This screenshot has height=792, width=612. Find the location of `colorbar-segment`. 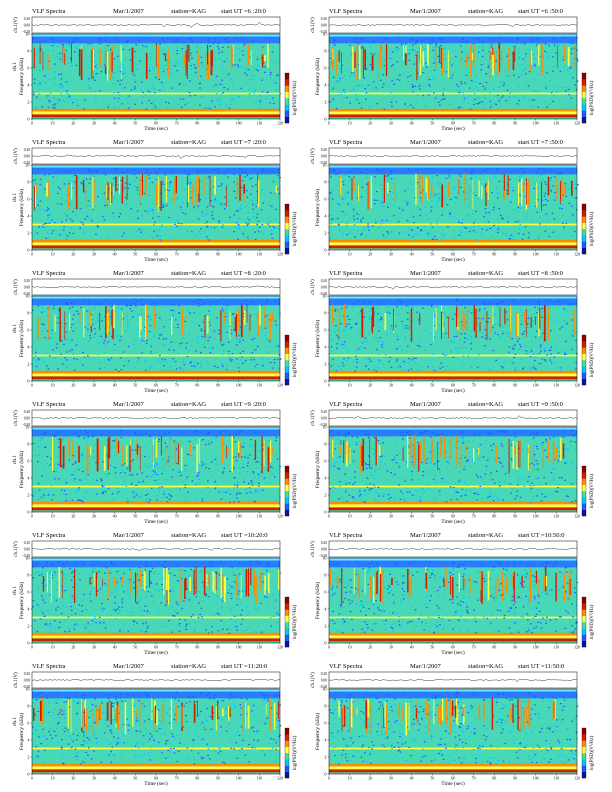

colorbar-segment is located at coordinates (287, 95).